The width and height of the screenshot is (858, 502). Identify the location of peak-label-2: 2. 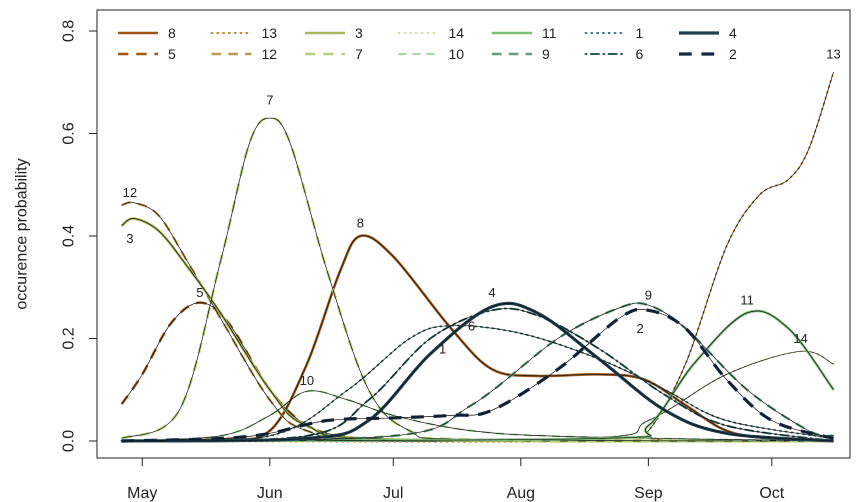
(640, 328).